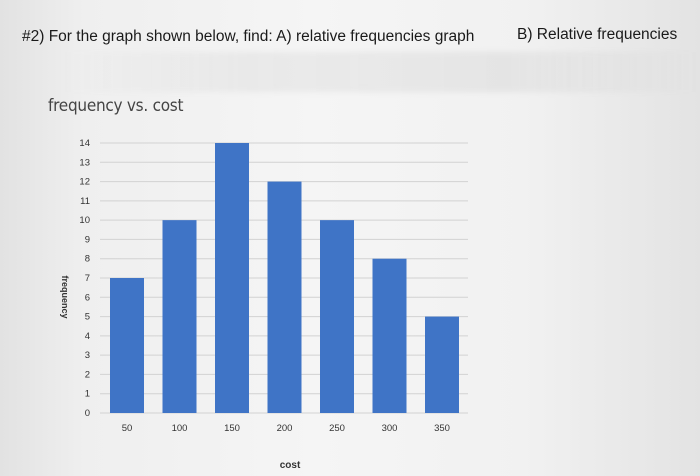 This screenshot has height=476, width=700. Describe the element at coordinates (127, 428) in the screenshot. I see `x-tick-label: 50` at that location.